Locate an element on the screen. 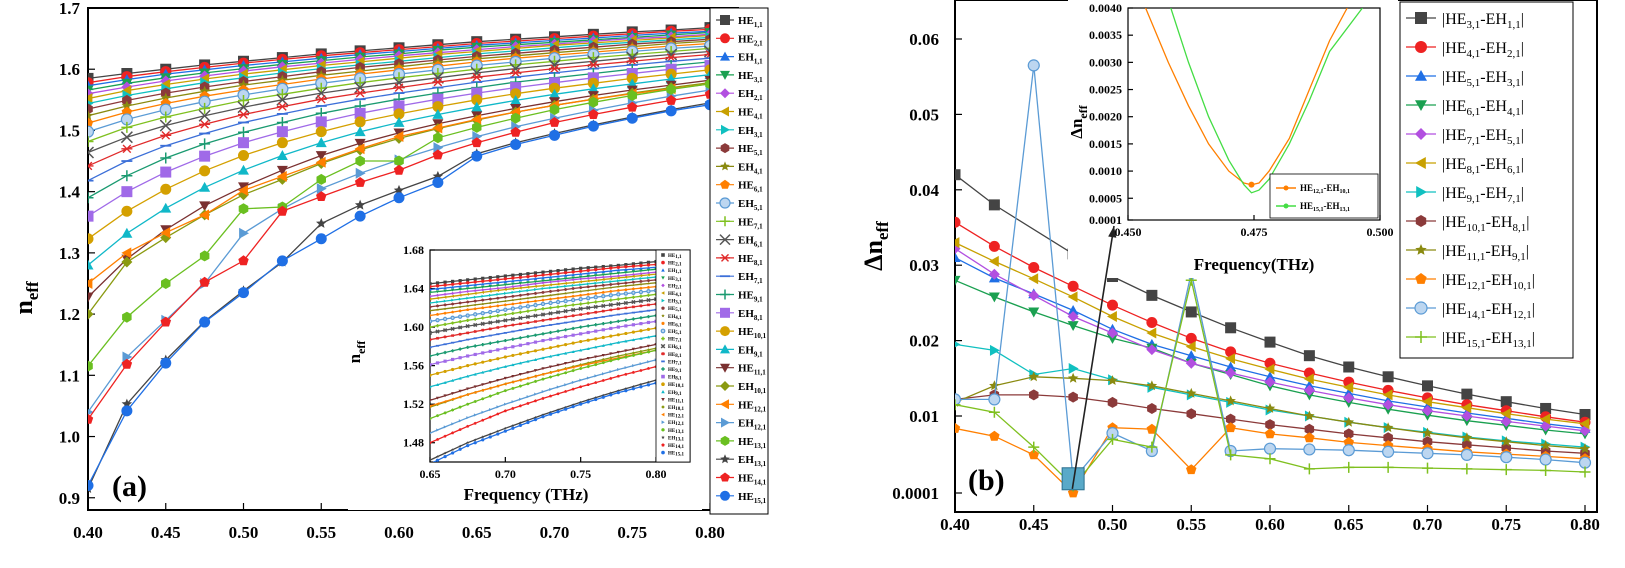 The image size is (1625, 568). y-tick-label: 1.6 is located at coordinates (69, 69).